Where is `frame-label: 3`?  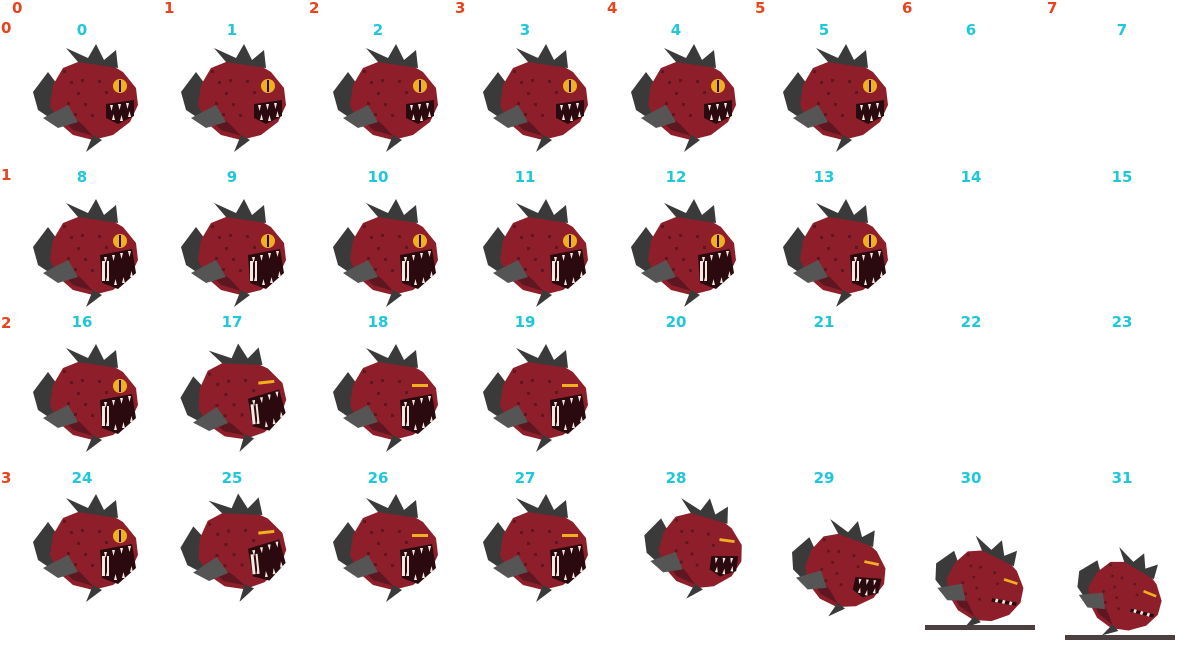 frame-label: 3 is located at coordinates (525, 30).